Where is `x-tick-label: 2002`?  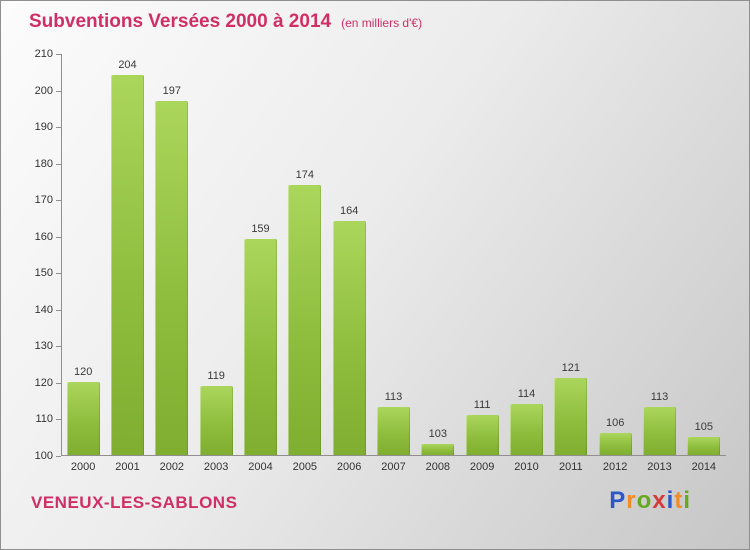 x-tick-label: 2002 is located at coordinates (172, 467).